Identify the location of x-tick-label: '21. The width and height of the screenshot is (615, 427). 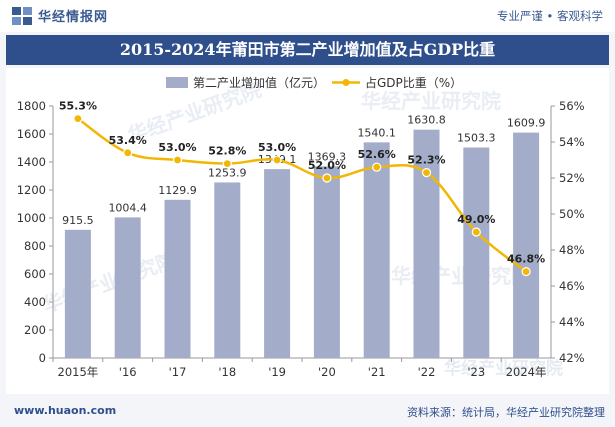
(377, 372).